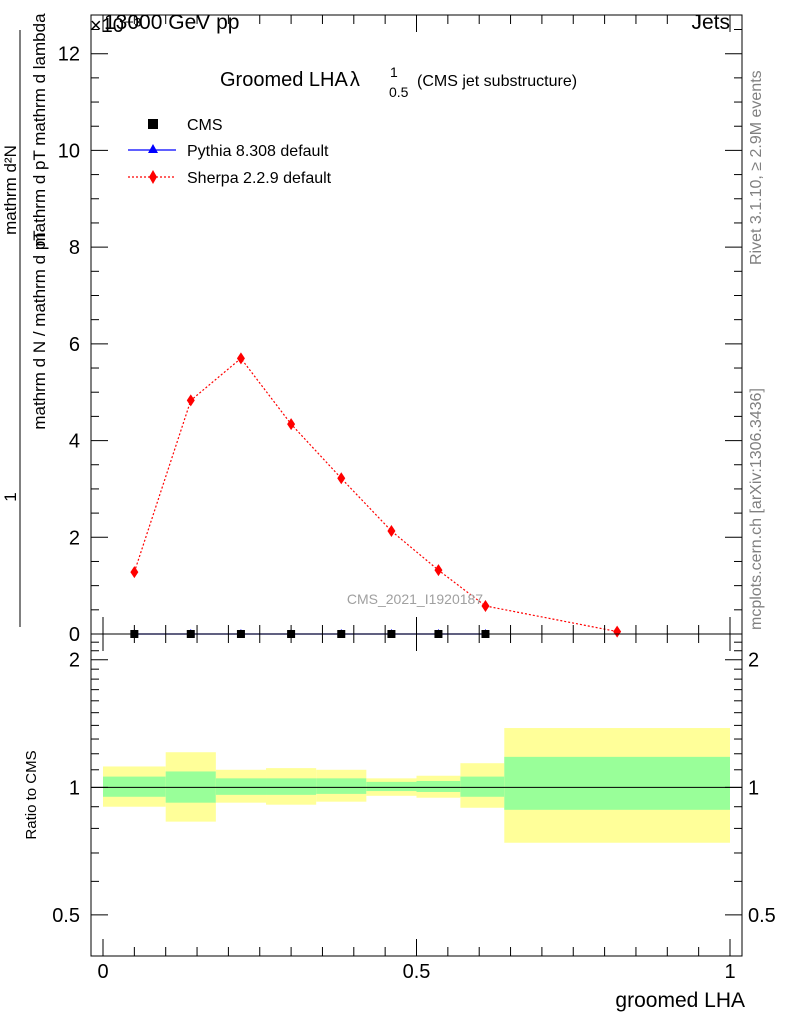 The image size is (786, 1024). What do you see at coordinates (74, 248) in the screenshot?
I see `main-y-tick-label: 8` at bounding box center [74, 248].